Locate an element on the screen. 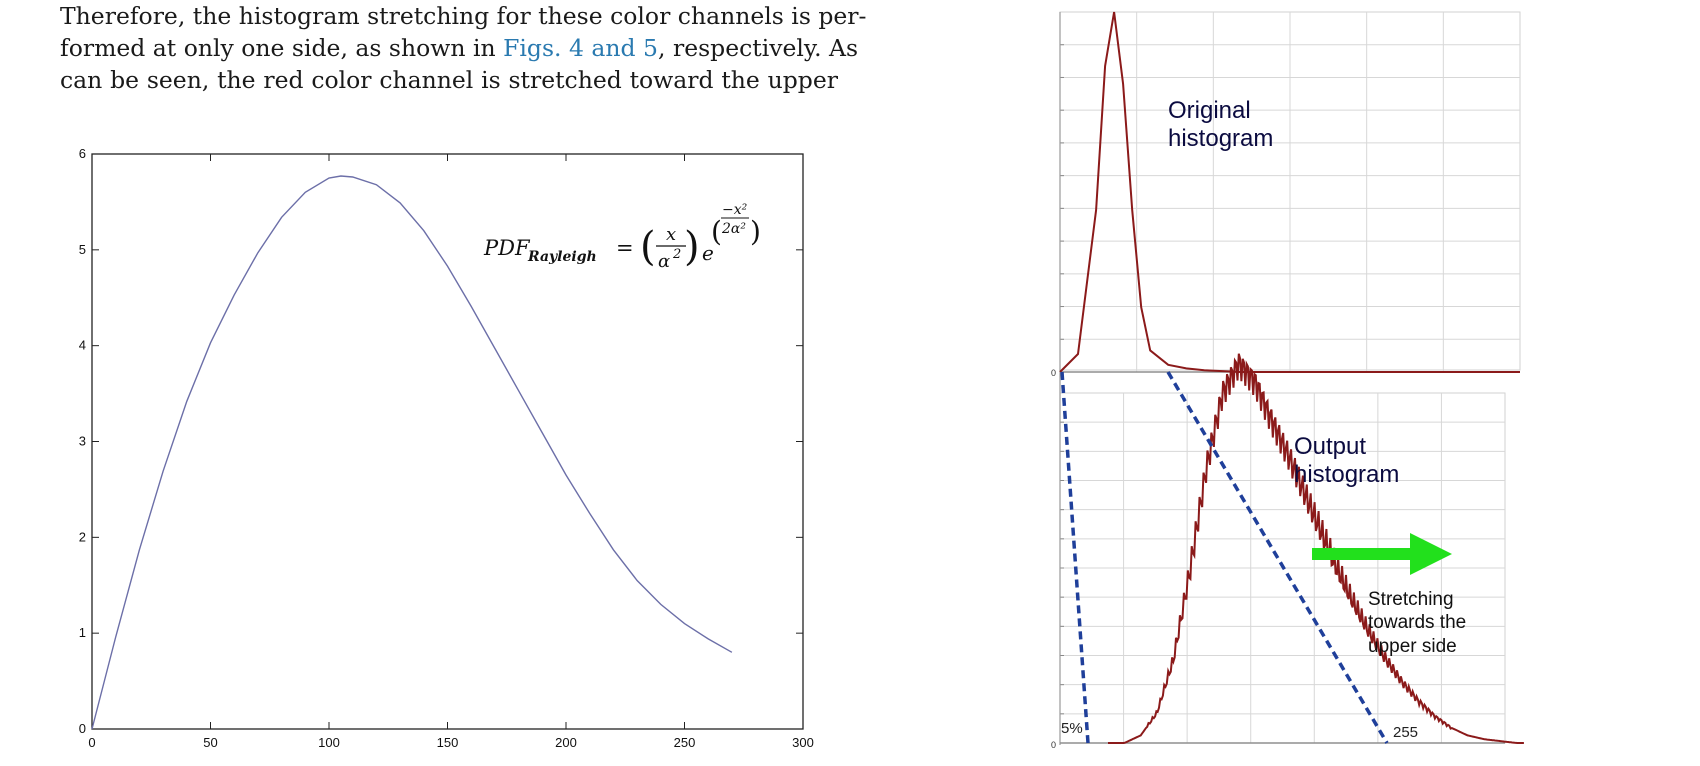 This screenshot has width=1700, height=766. zero-marker-top: 0 is located at coordinates (1053, 373).